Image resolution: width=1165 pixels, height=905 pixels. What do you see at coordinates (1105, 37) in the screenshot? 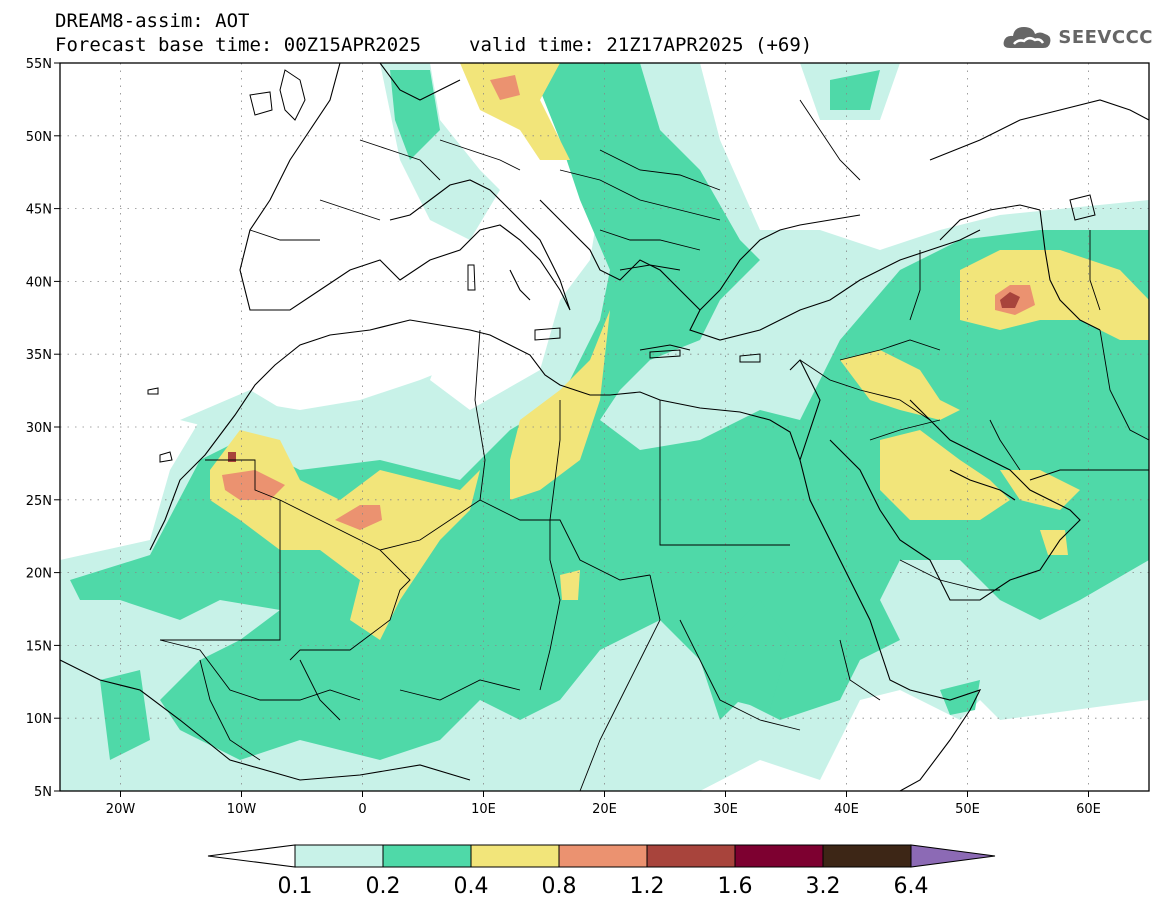
I see `logo-text: SEEVCCC` at bounding box center [1105, 37].